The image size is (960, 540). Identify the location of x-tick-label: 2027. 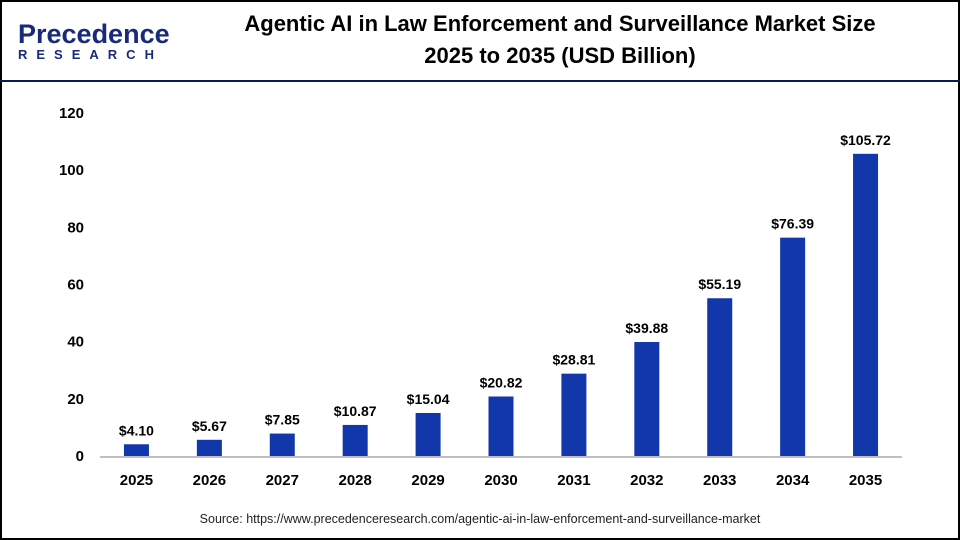
(282, 480).